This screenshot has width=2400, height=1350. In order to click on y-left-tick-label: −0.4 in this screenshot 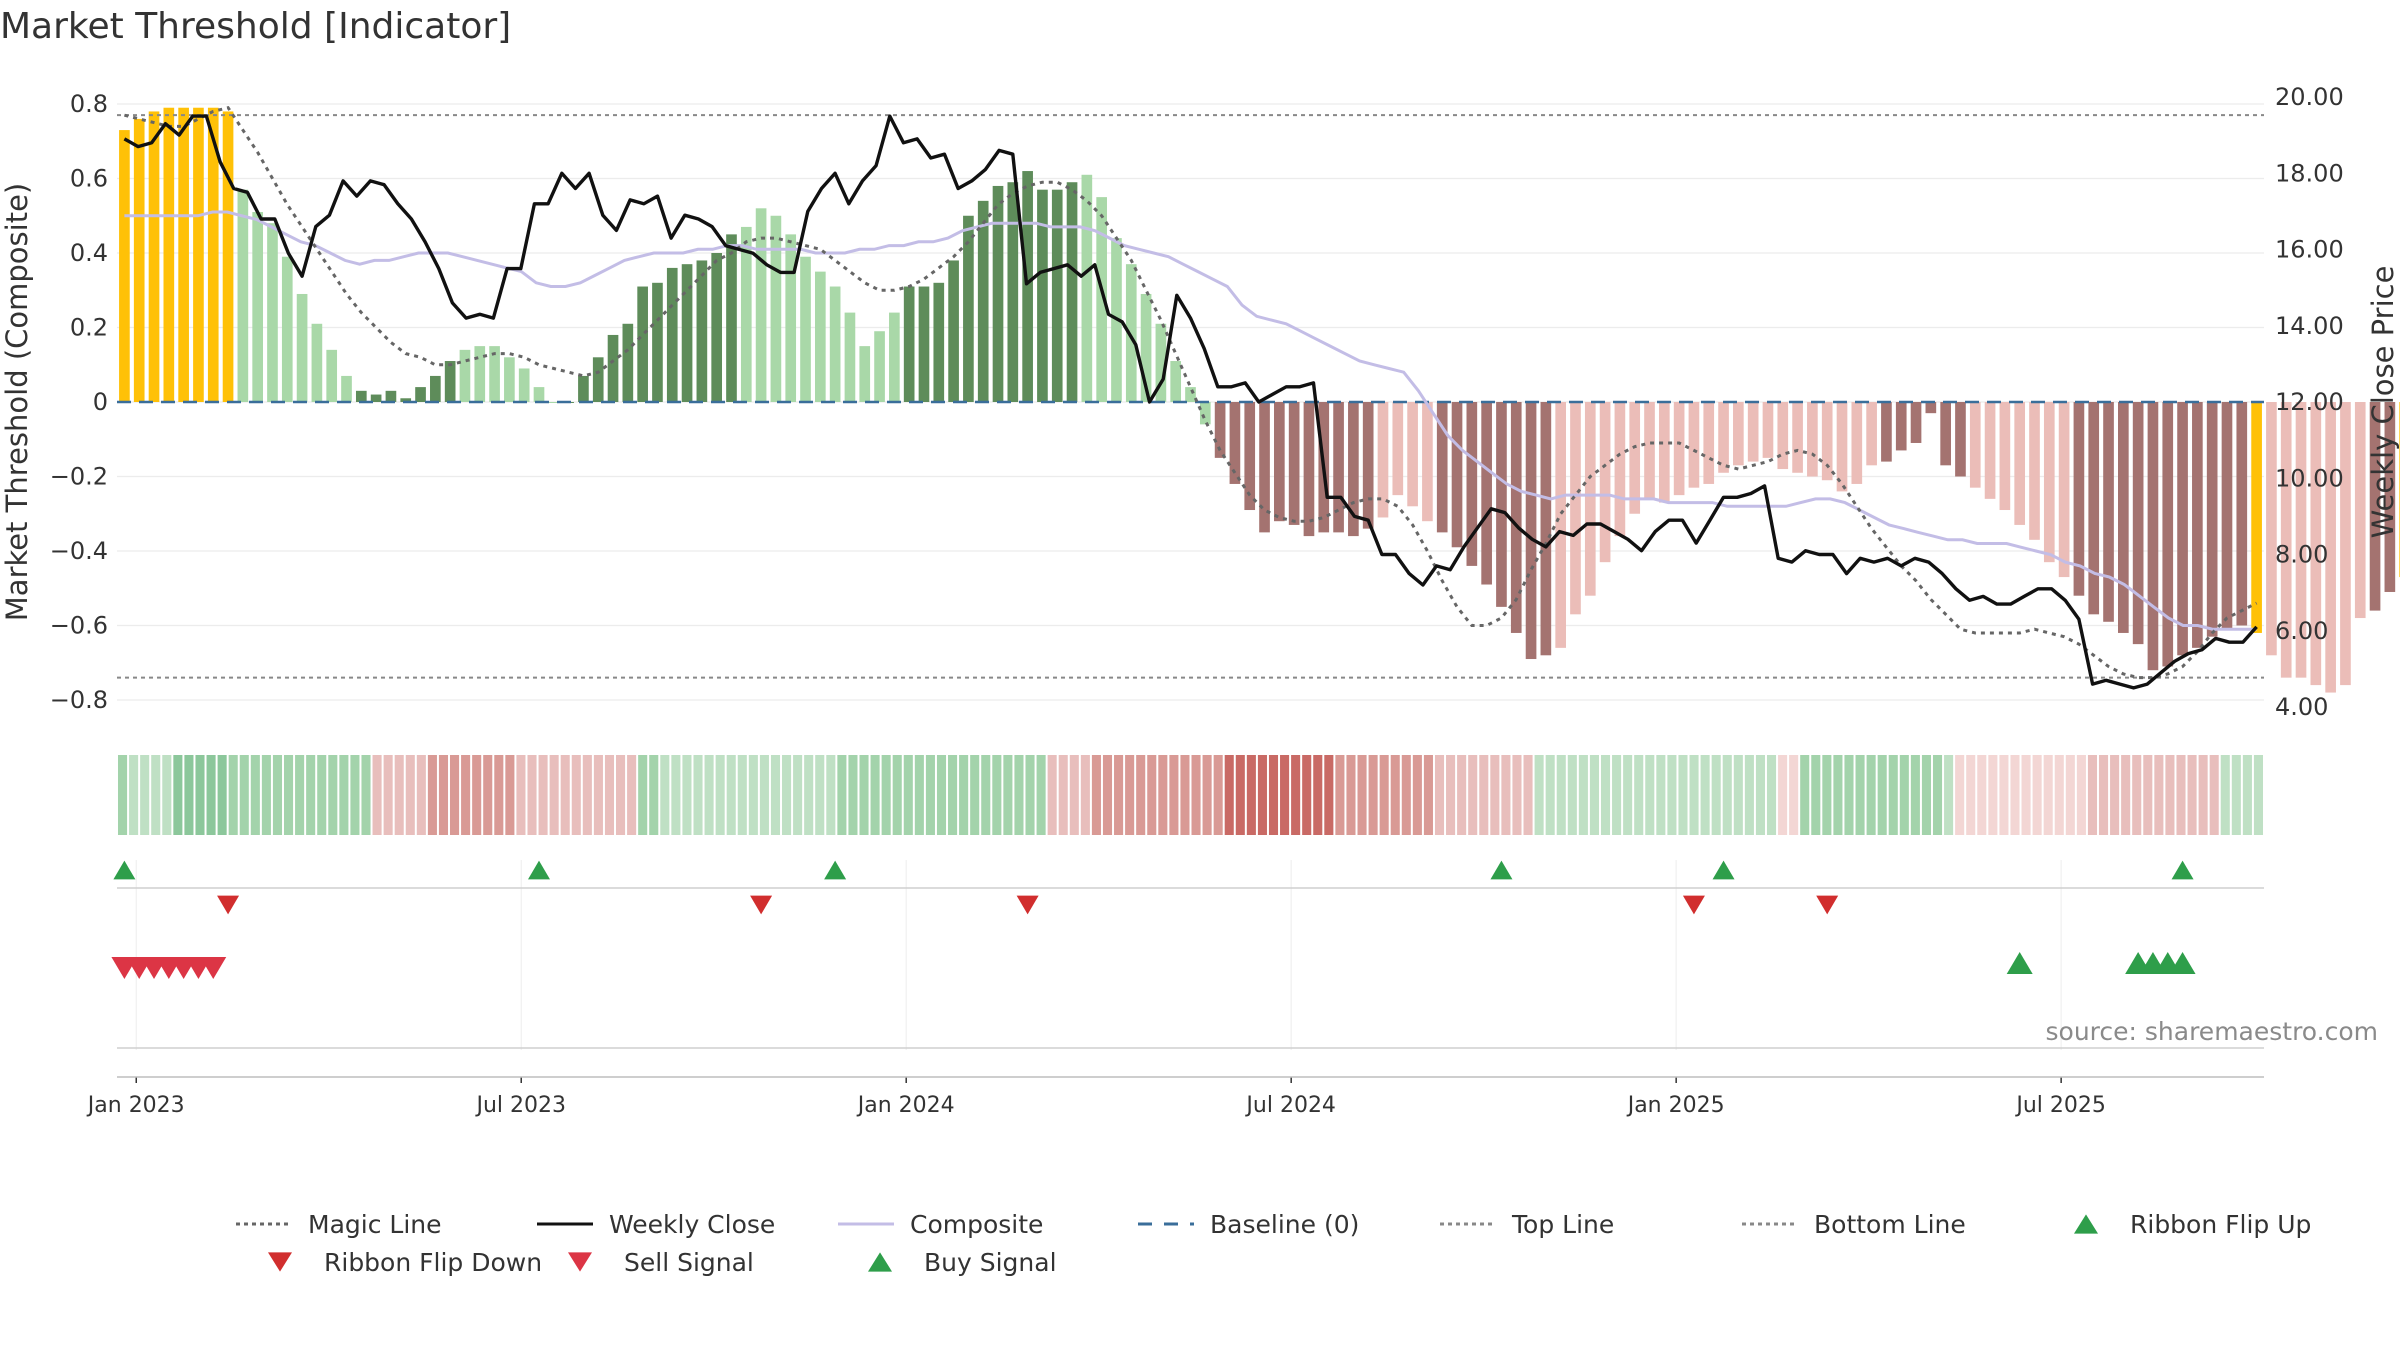, I will do `click(79, 551)`.